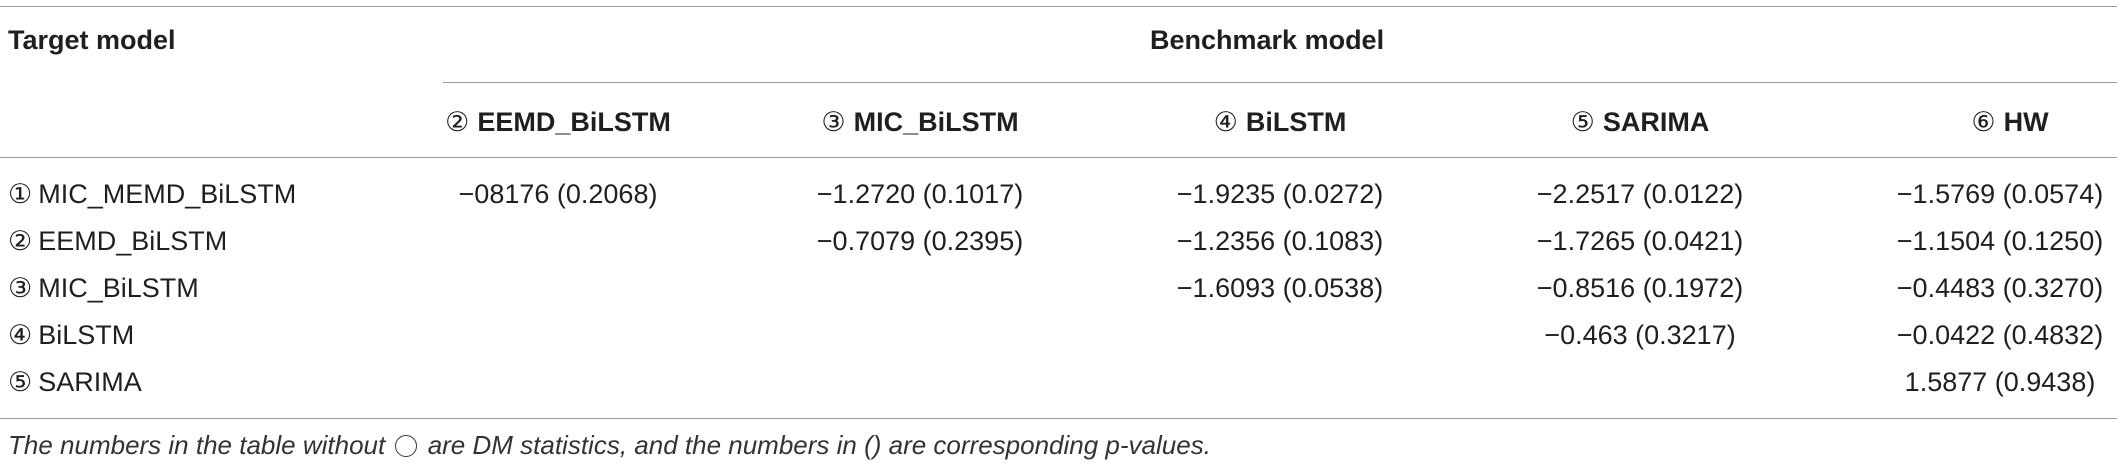 Image resolution: width=2117 pixels, height=467 pixels. What do you see at coordinates (1267, 40) in the screenshot?
I see `benchmark-model-header: Benchmark model` at bounding box center [1267, 40].